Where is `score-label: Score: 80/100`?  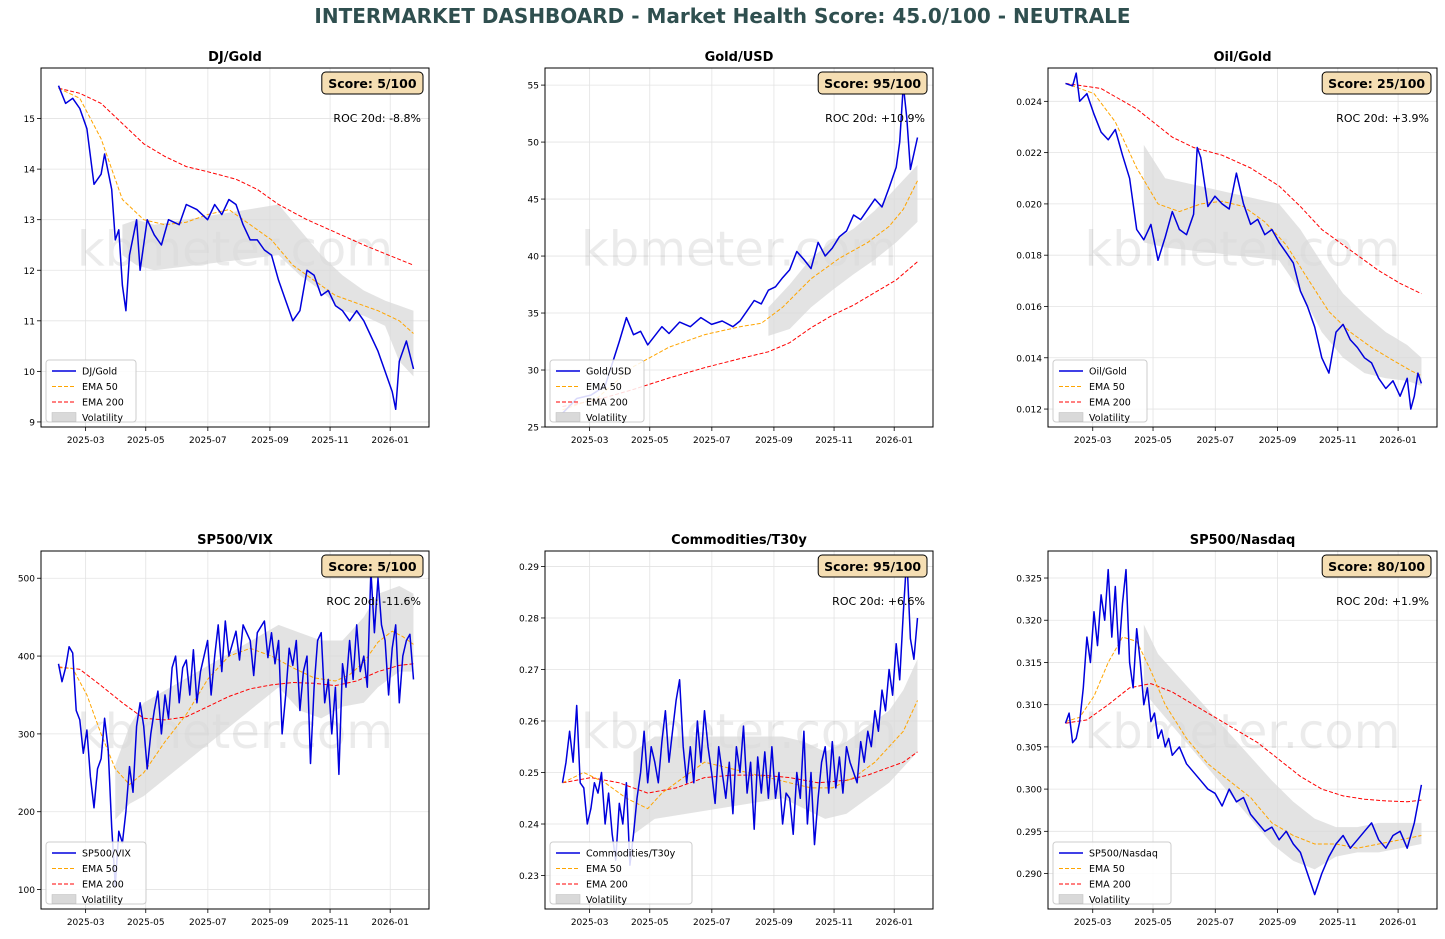
score-label: Score: 80/100 is located at coordinates (1376, 566).